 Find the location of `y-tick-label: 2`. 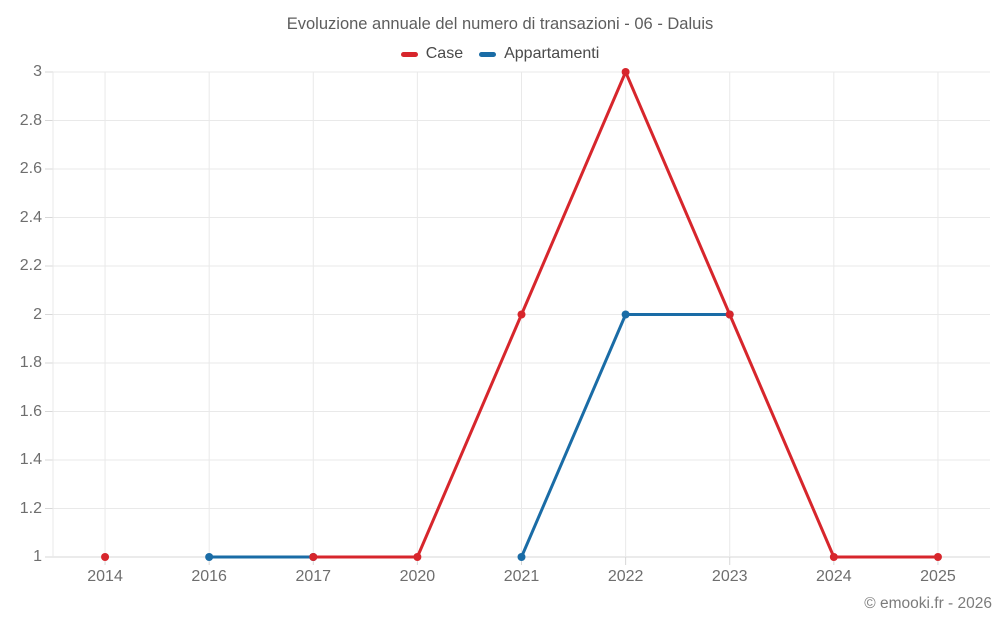

y-tick-label: 2 is located at coordinates (37, 314).